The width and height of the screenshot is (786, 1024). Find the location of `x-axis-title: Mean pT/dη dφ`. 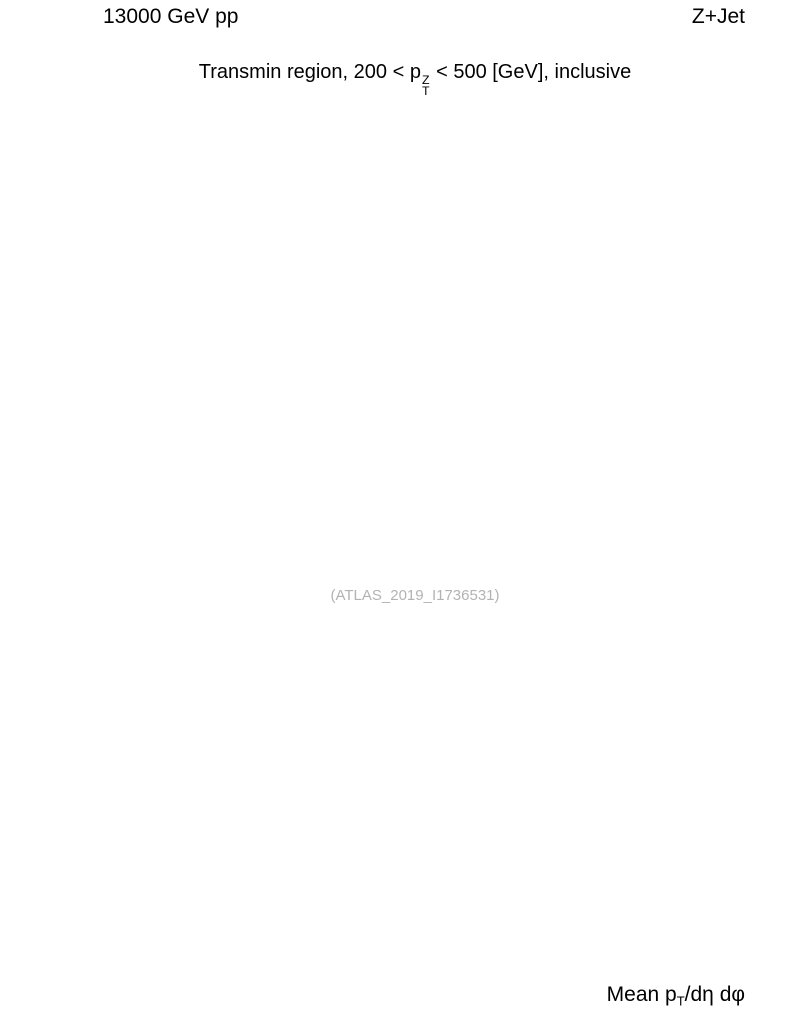

x-axis-title: Mean pT/dη dφ is located at coordinates (675, 996).